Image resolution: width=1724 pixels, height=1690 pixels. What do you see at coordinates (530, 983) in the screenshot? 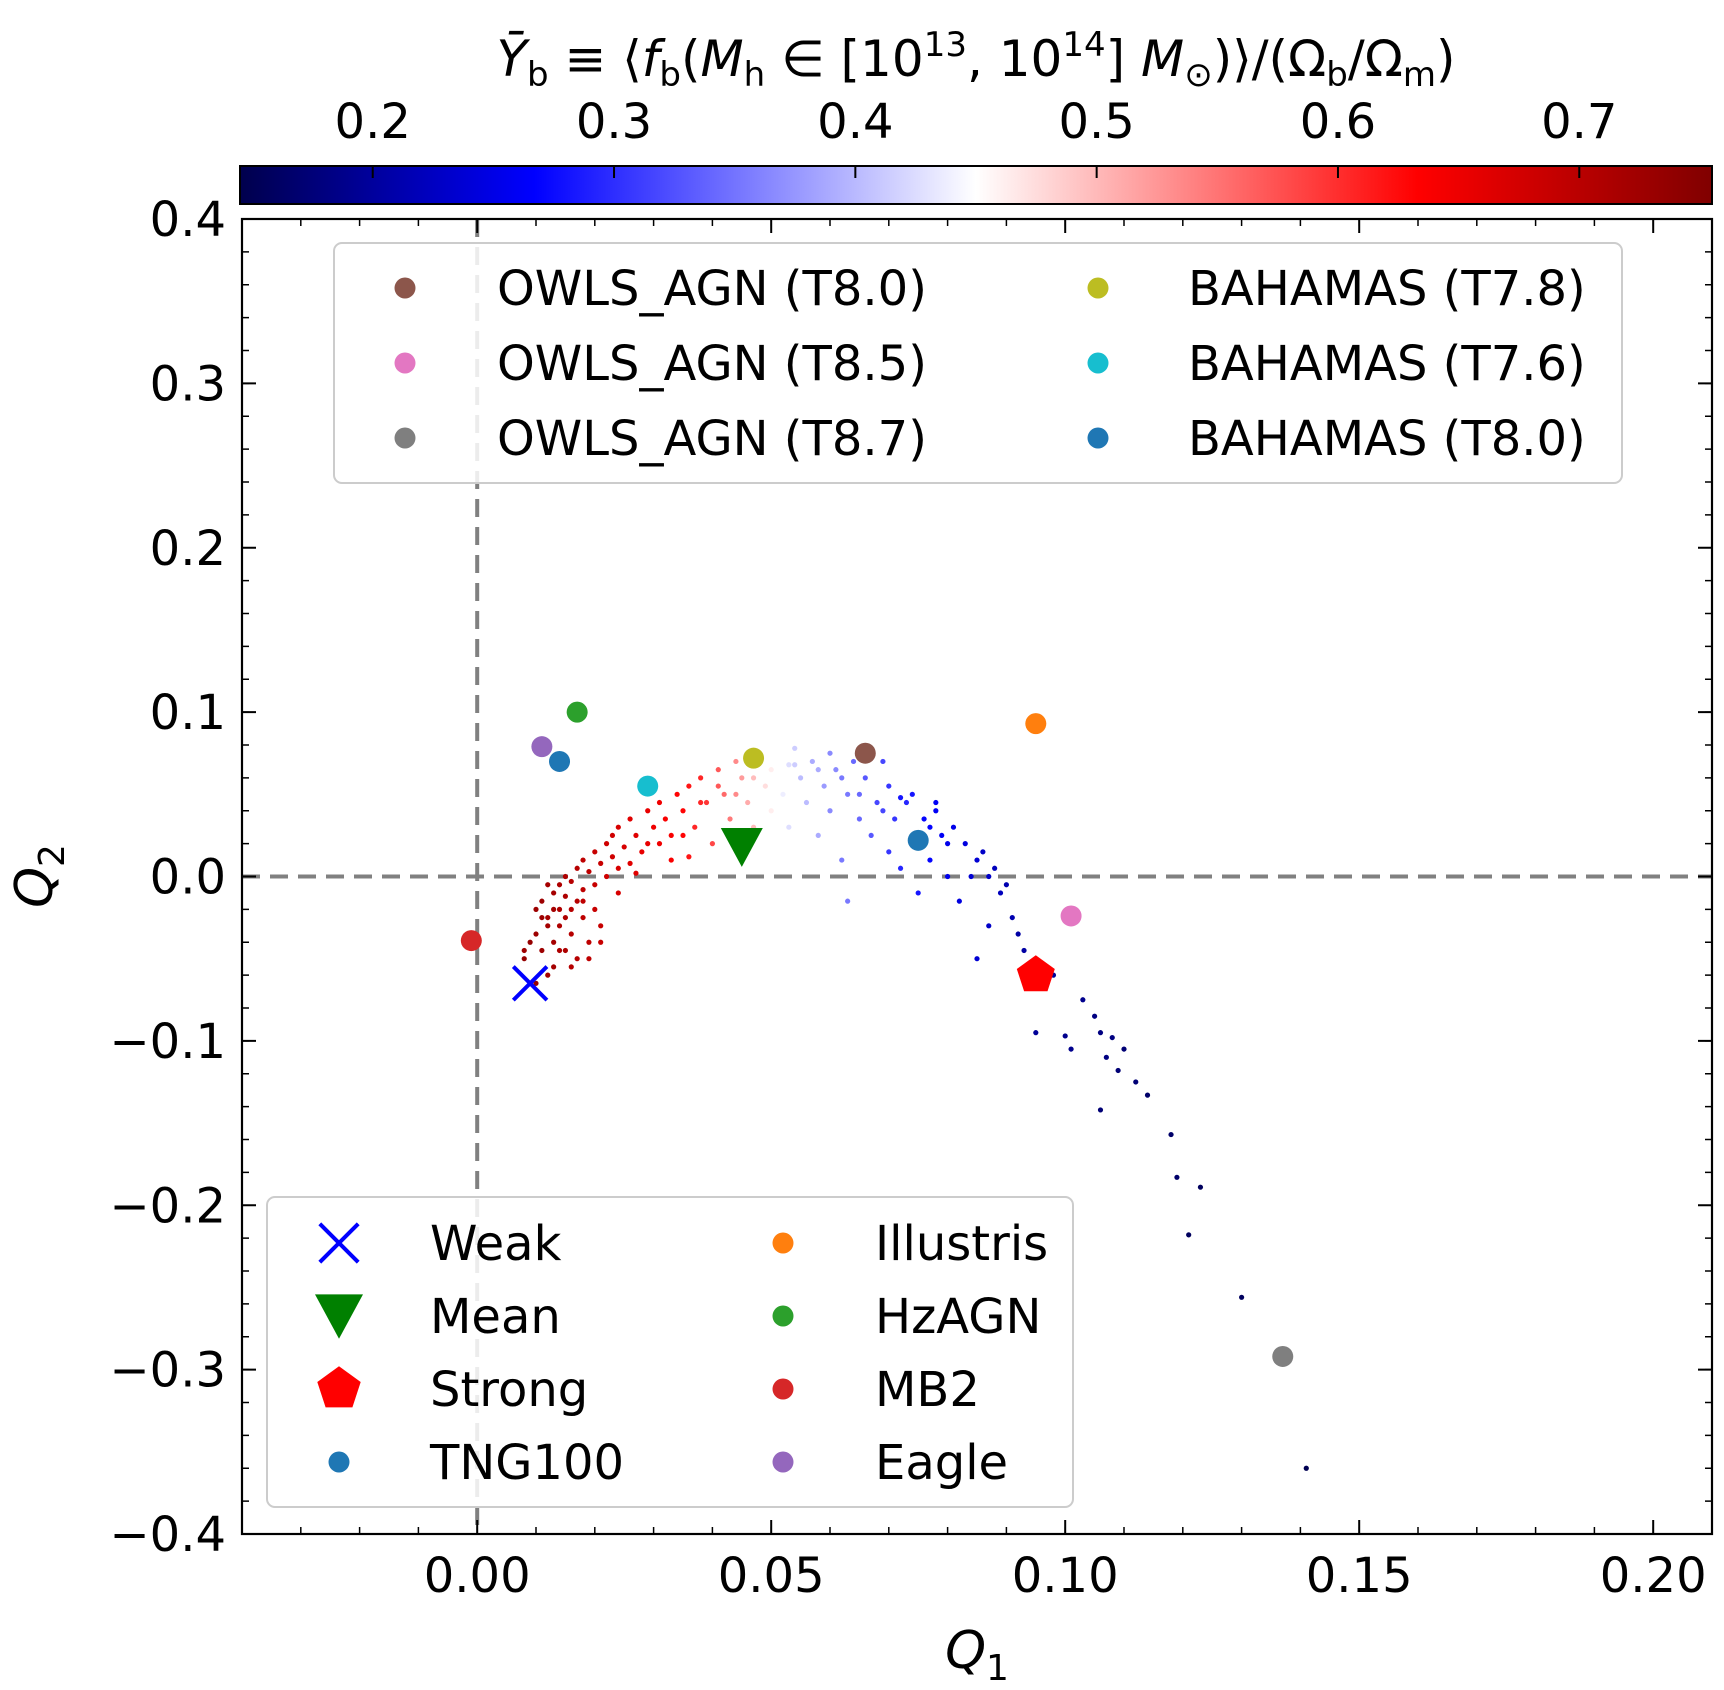
I see `marker-weak` at bounding box center [530, 983].